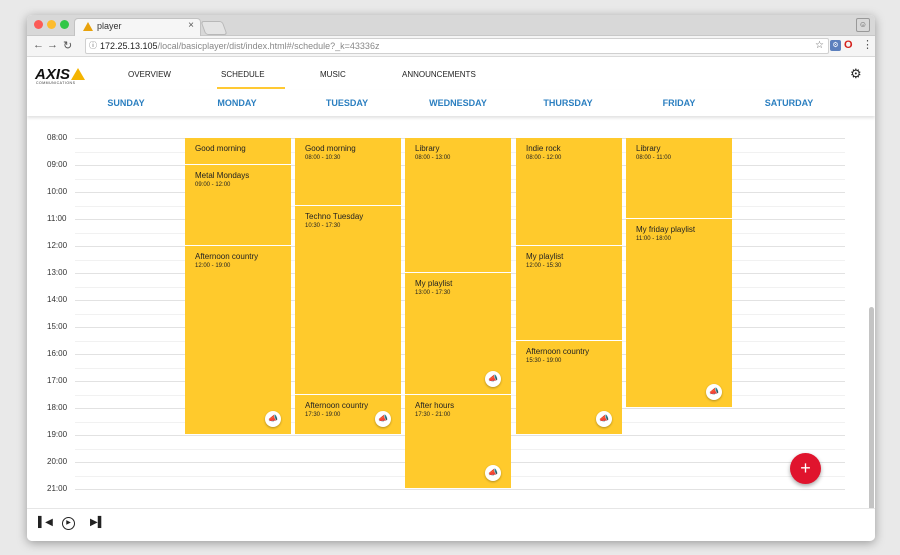 This screenshot has width=900, height=555. I want to click on schedule-event: Good morning, so click(238, 151).